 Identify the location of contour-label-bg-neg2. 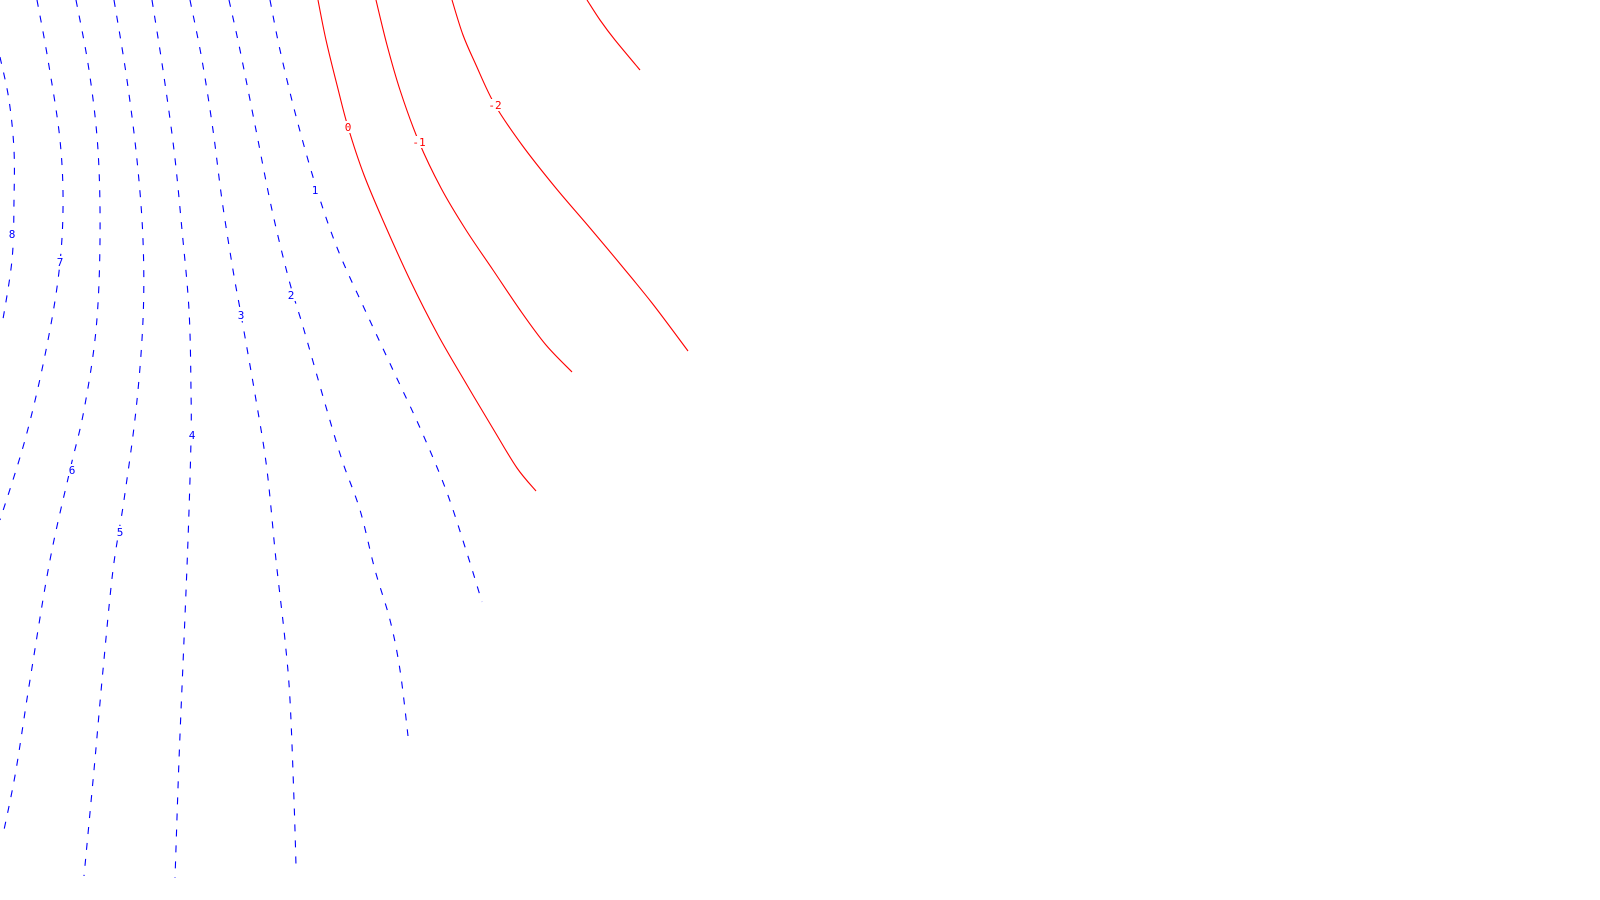
(495, 105).